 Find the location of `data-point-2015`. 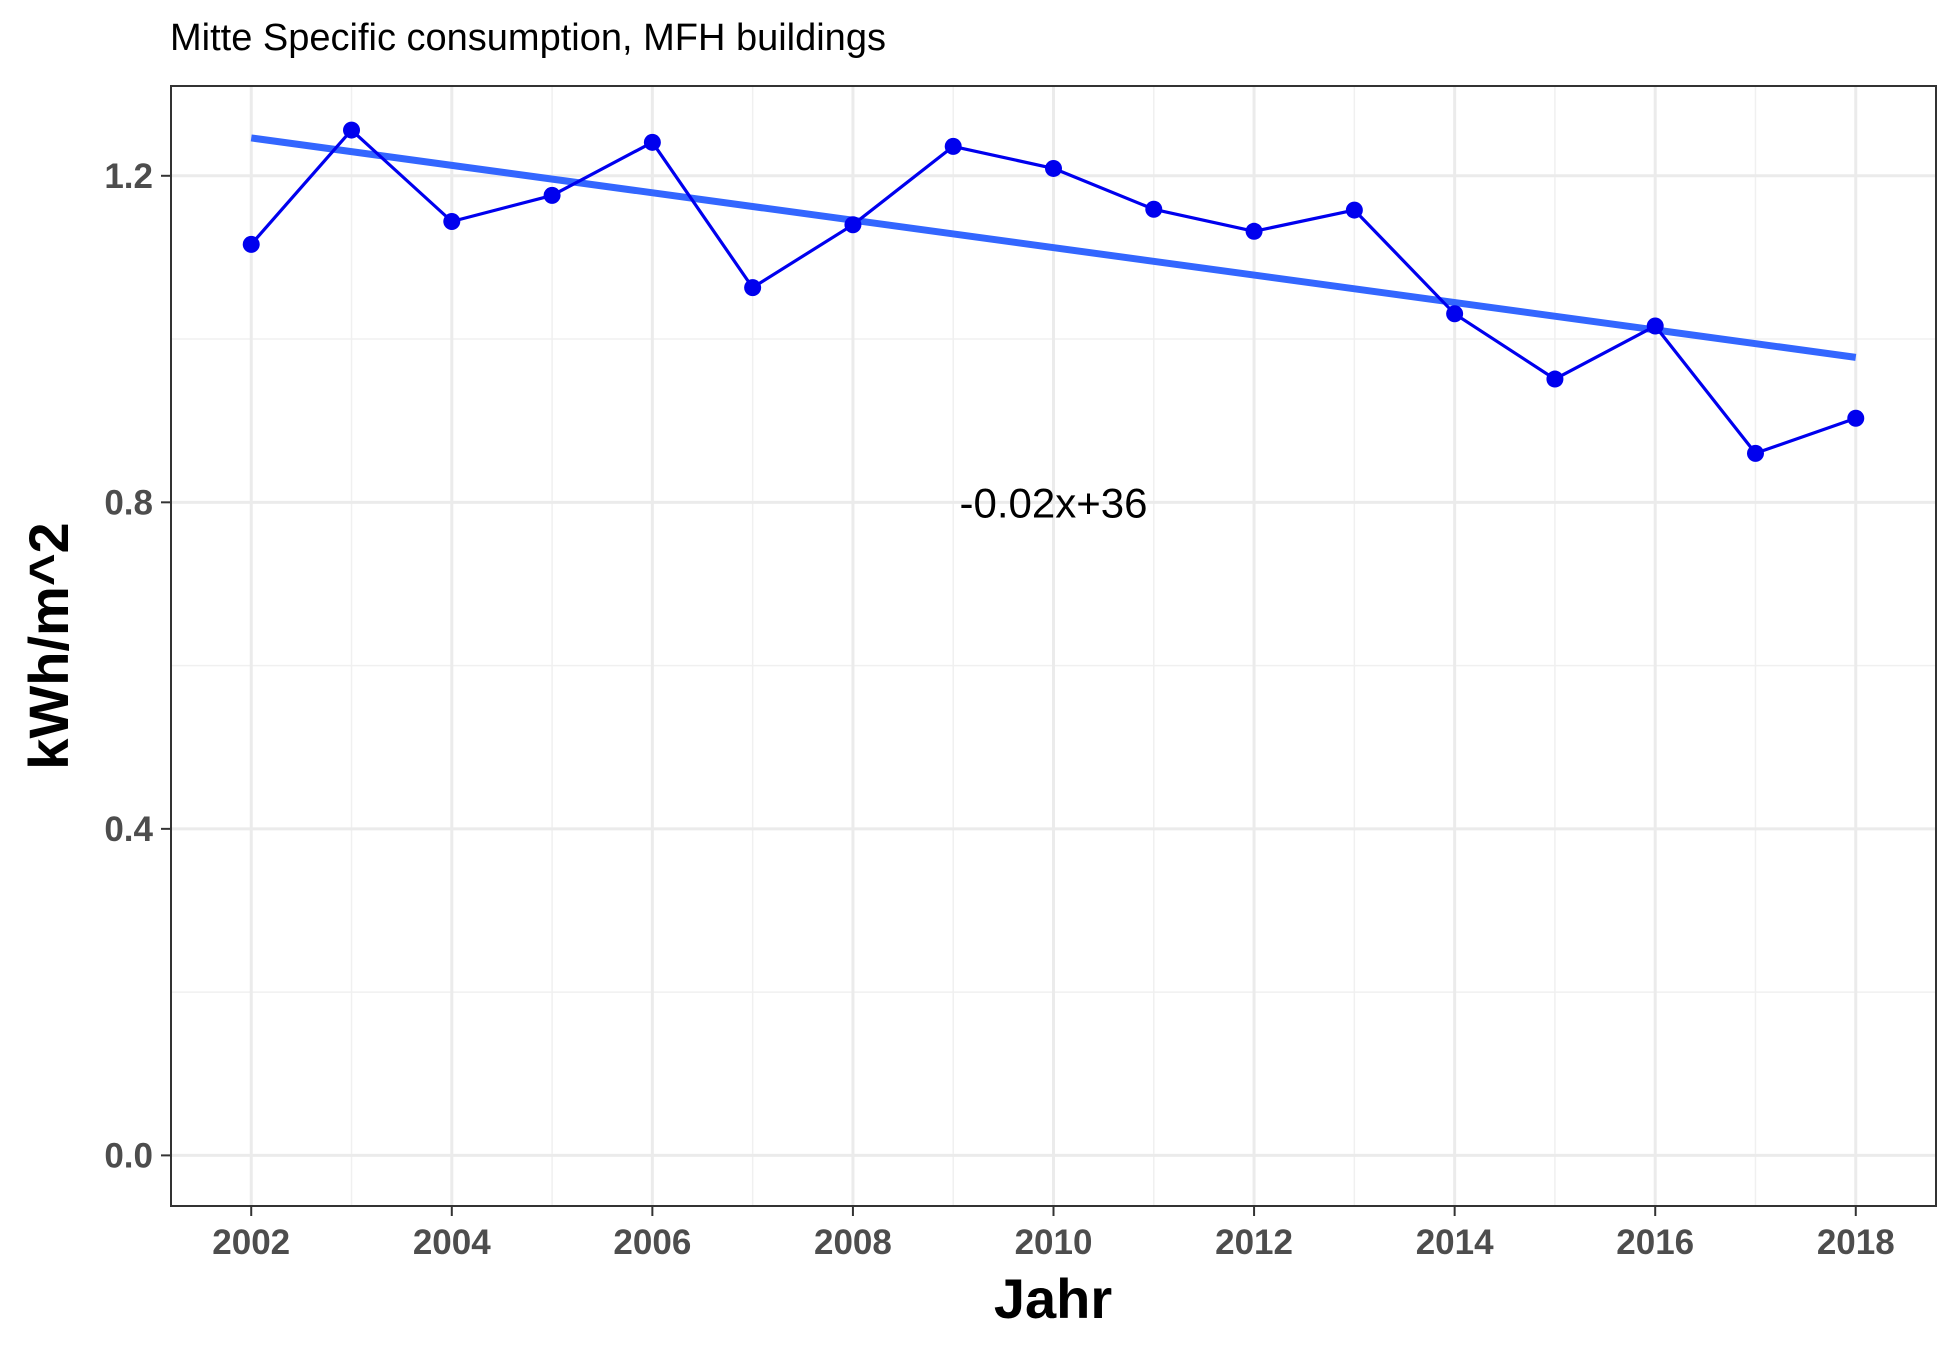

data-point-2015 is located at coordinates (1555, 379).